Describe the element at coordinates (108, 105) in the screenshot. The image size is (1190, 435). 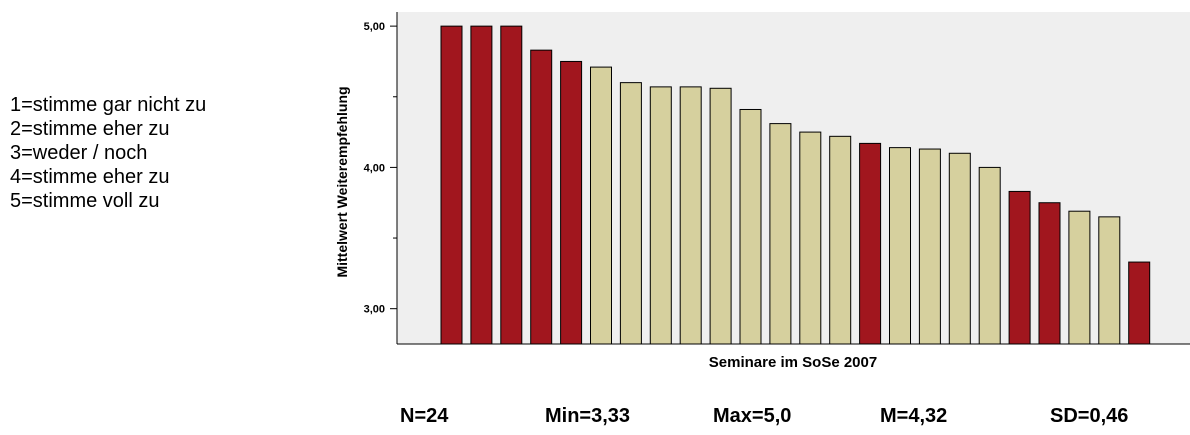
I see `legend-item: 1=stimme gar nicht zu` at that location.